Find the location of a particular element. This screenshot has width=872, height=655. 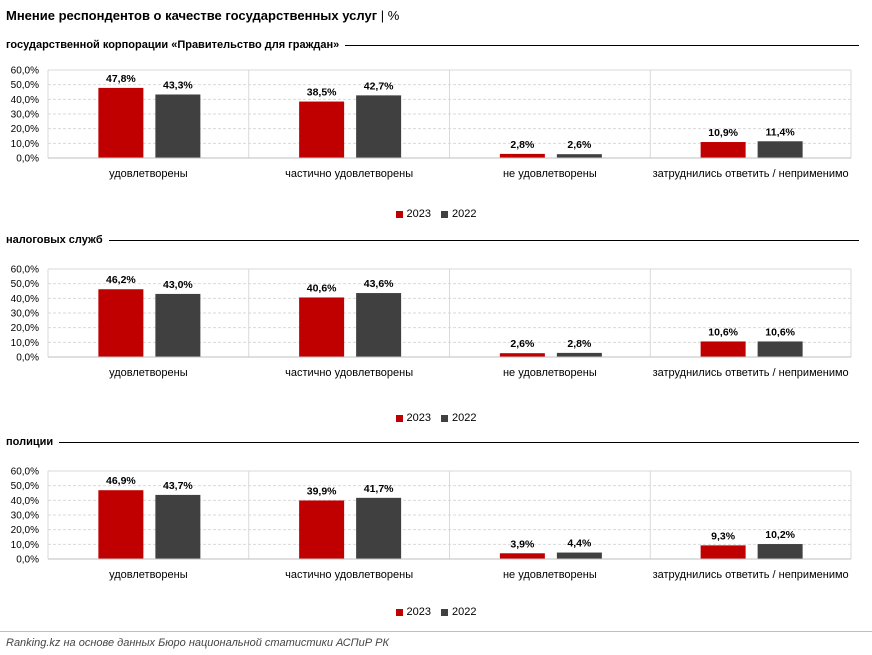

section-header-3: полиции is located at coordinates (432, 442).